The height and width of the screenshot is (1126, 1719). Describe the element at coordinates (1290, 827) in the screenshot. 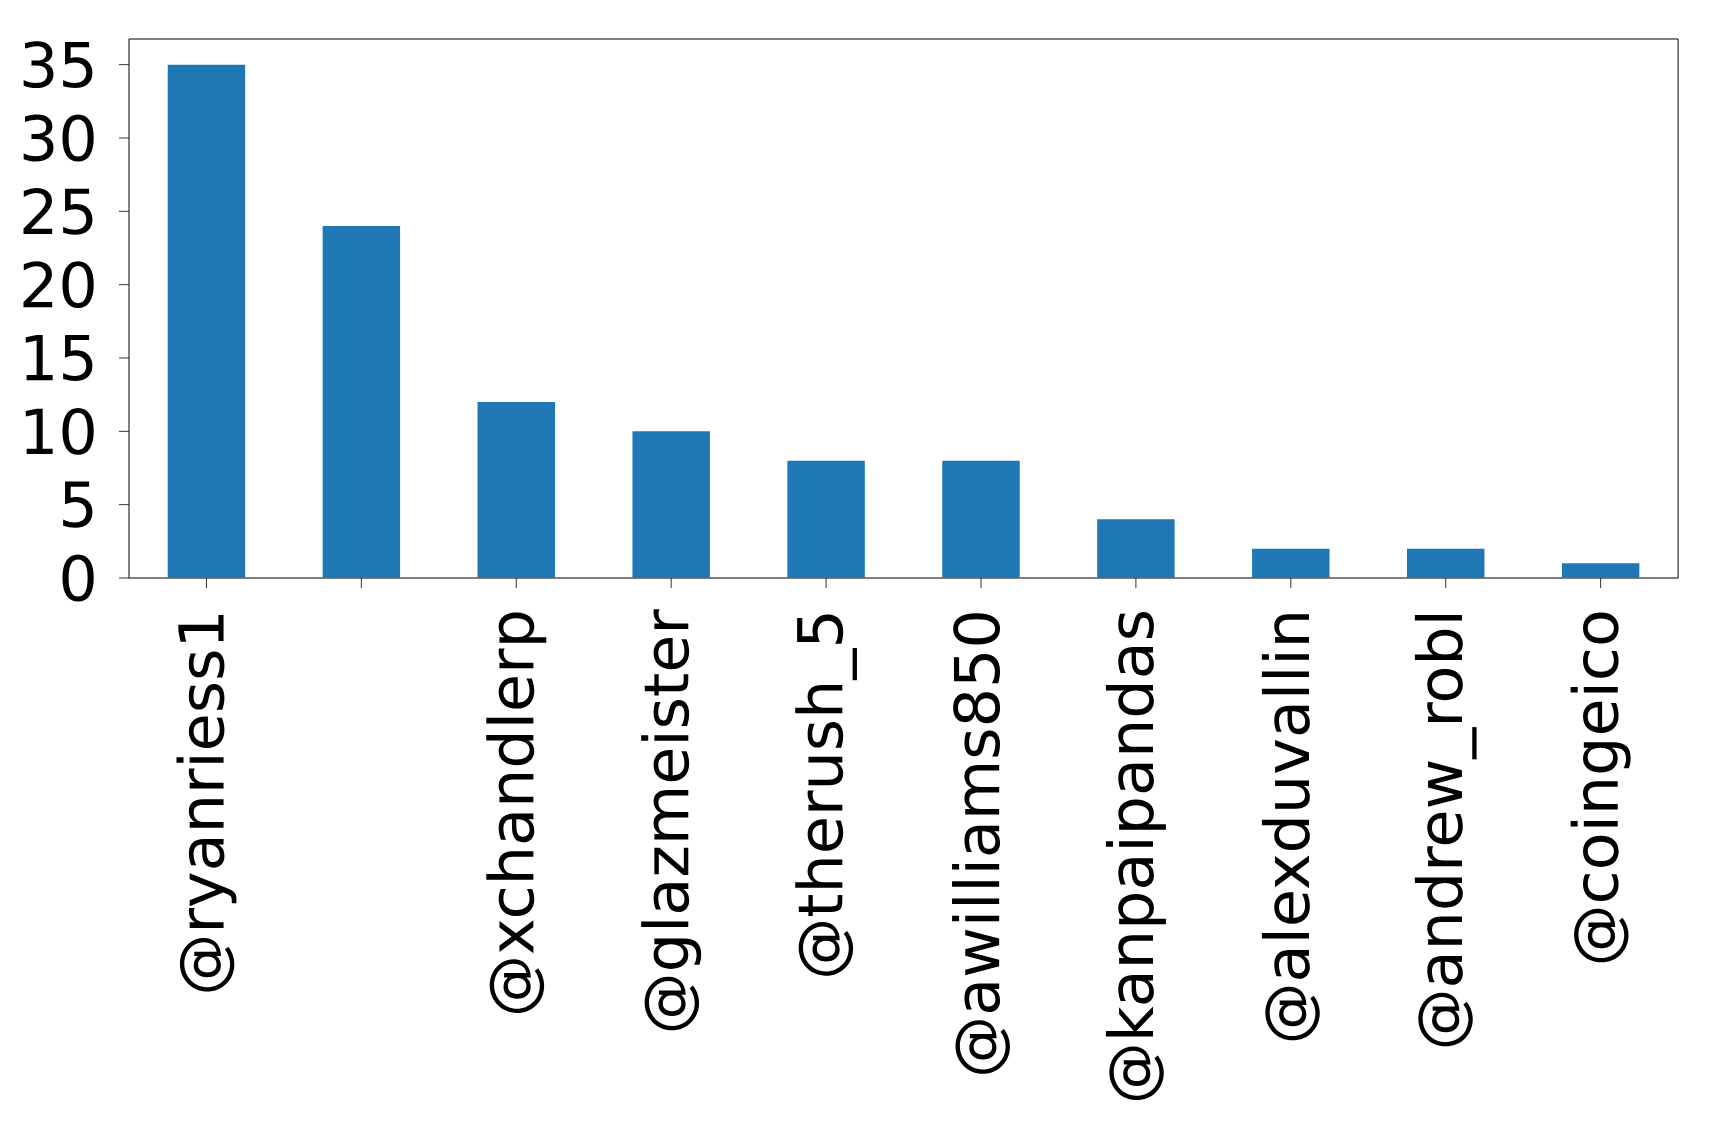

I see `x-tick-label: @alexduvallin` at that location.